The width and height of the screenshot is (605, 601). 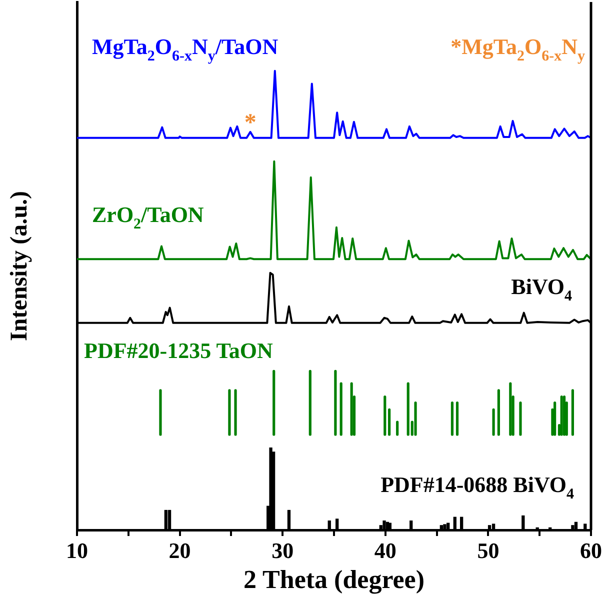 I want to click on x-tick-label: 30, so click(x=283, y=550).